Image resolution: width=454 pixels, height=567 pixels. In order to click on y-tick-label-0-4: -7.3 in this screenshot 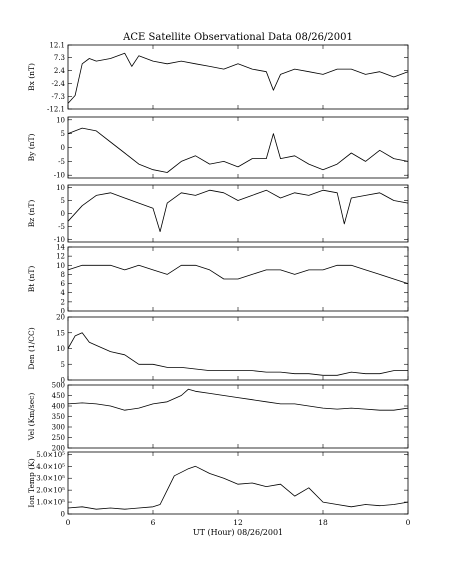, I will do `click(59, 97)`.